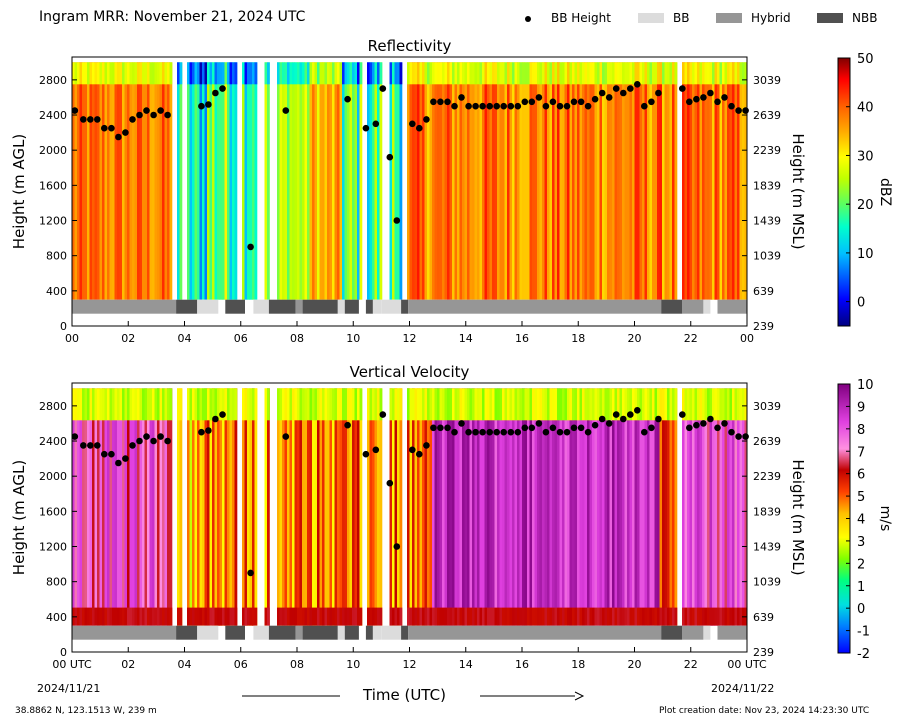 This screenshot has height=725, width=900. I want to click on x-tick-label: 00 UTC, so click(747, 664).